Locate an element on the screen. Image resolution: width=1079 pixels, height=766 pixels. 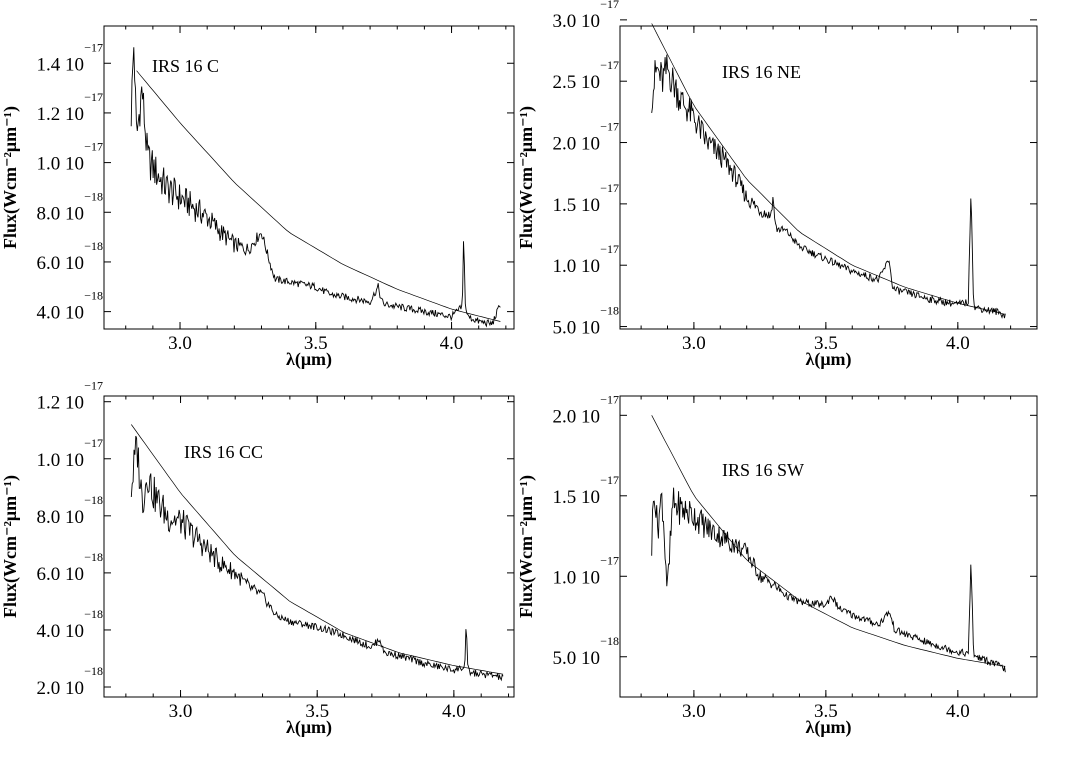
panel-label: IRS 16 NE is located at coordinates (761, 72).